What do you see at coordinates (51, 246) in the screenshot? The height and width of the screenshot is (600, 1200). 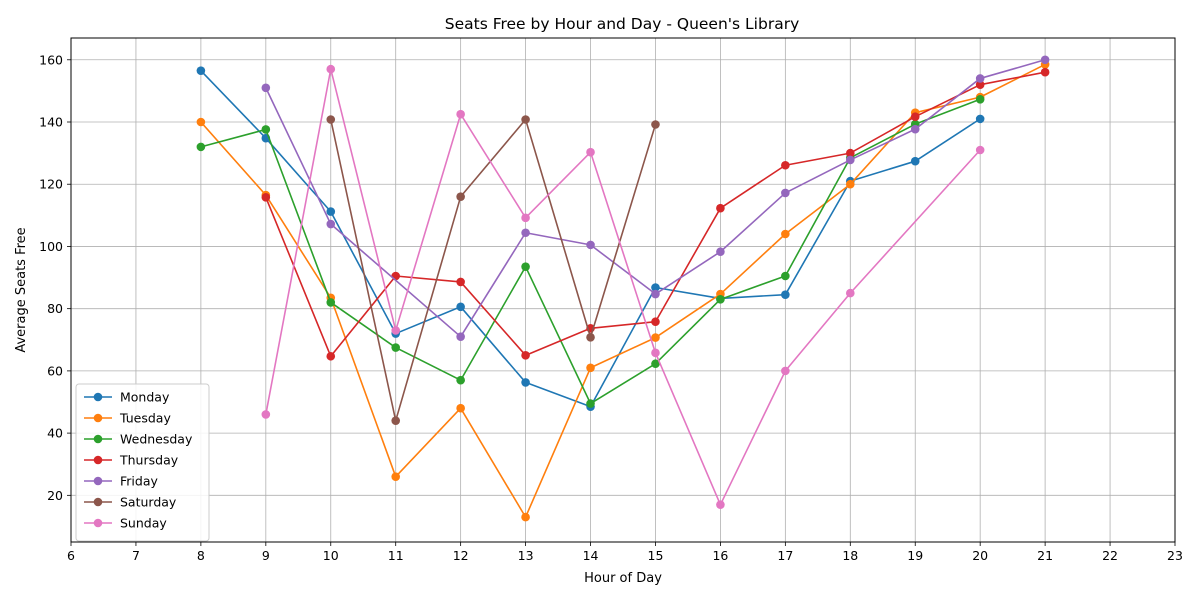 I see `y-tick-label: 100` at bounding box center [51, 246].